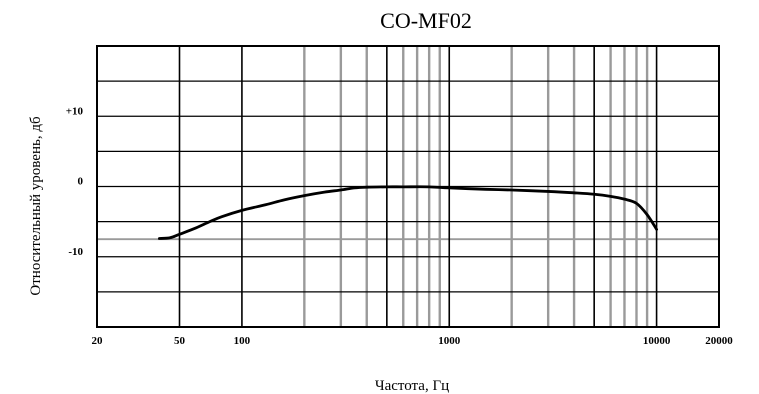 The width and height of the screenshot is (759, 394). Describe the element at coordinates (81, 182) in the screenshot. I see `y-tick-label: 0` at that location.